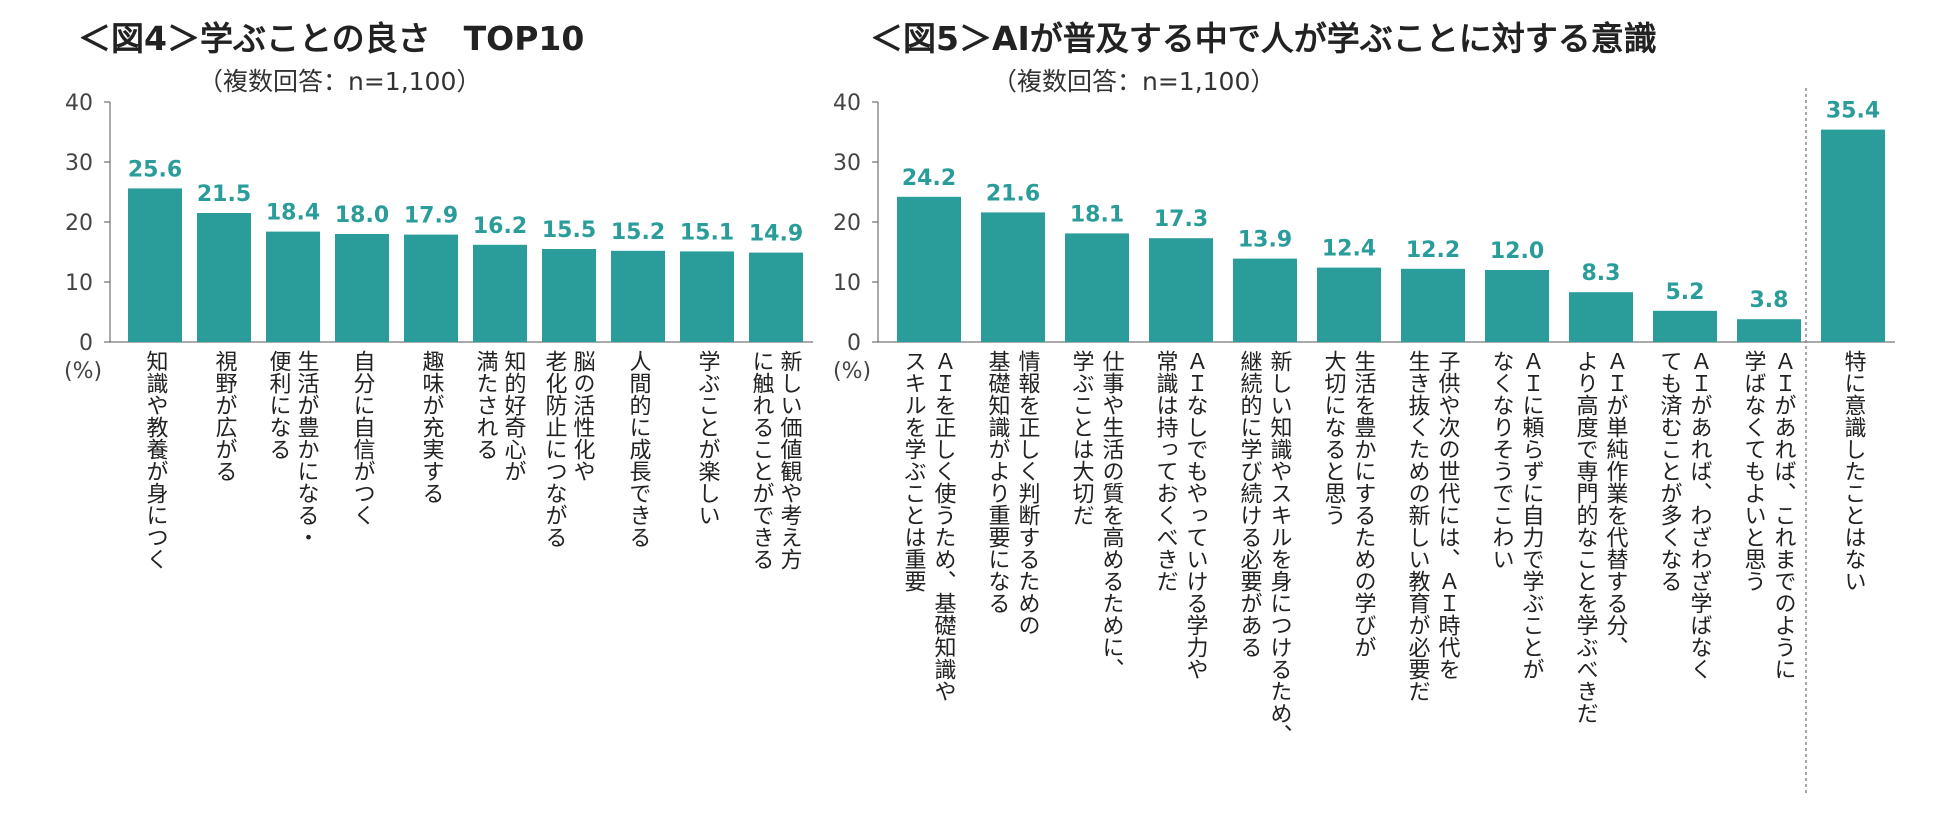  I want to click on chart5-category-label: 生活を豊かにするための学びが, so click(1364, 504).